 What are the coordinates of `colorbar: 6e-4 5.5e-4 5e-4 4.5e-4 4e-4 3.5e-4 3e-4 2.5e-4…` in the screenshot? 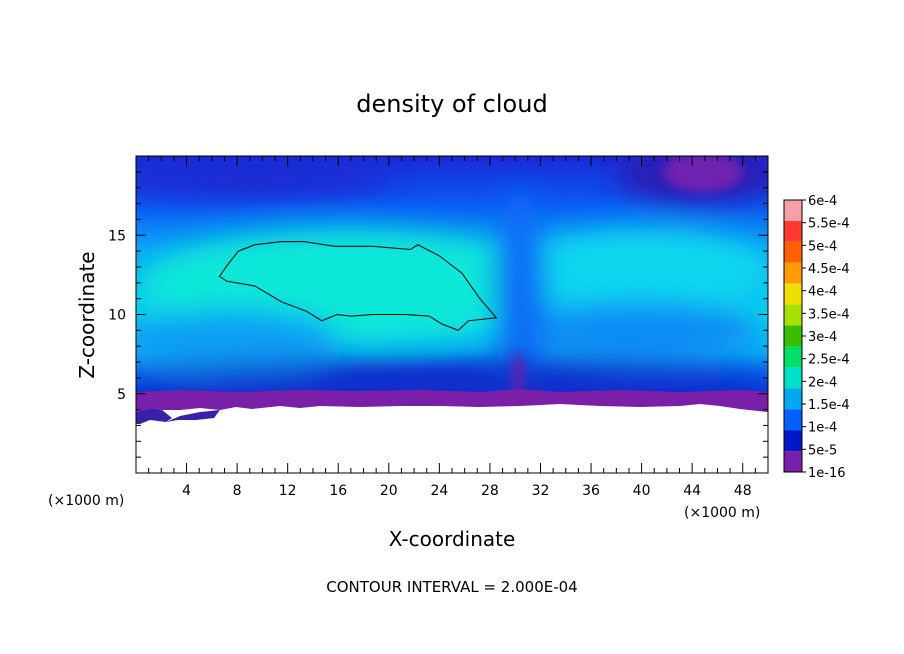 It's located at (816, 337).